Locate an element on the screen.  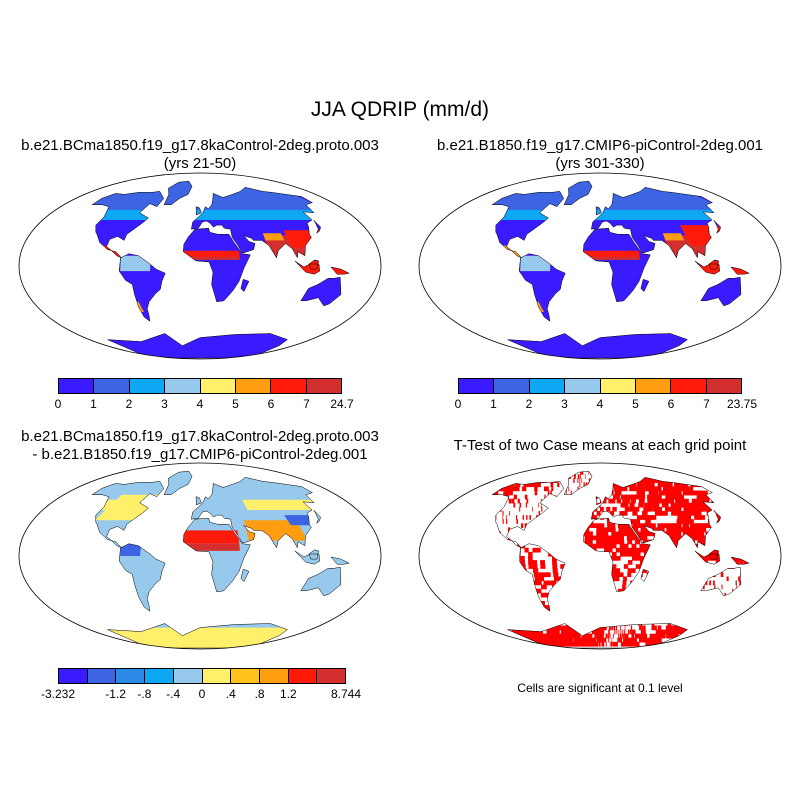
colorbar-tick-label: 3 is located at coordinates (164, 404).